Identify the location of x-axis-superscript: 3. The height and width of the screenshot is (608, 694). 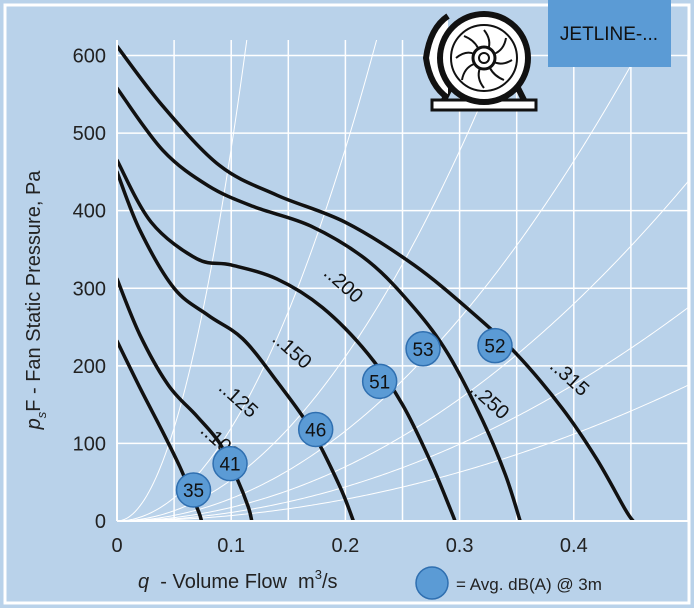
(318, 574).